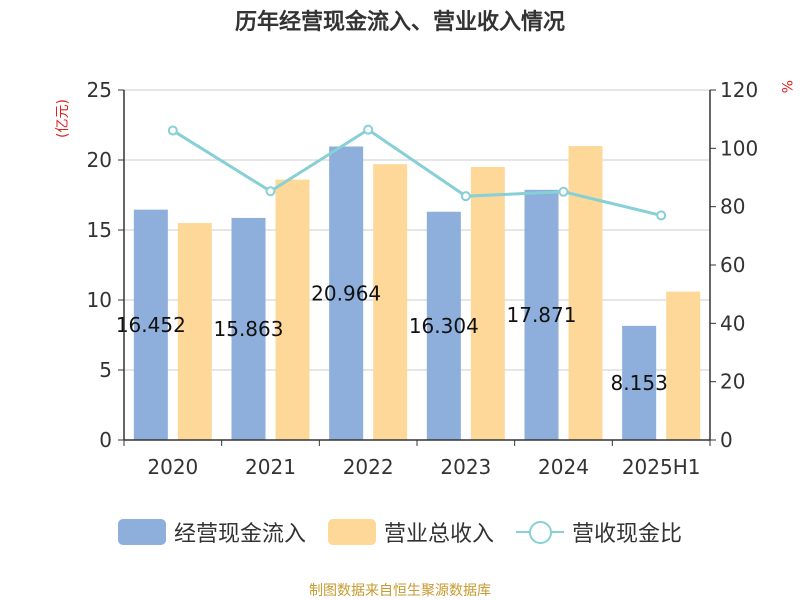 Image resolution: width=800 pixels, height=600 pixels. Describe the element at coordinates (99, 160) in the screenshot. I see `y-left-tick-label: 20` at that location.